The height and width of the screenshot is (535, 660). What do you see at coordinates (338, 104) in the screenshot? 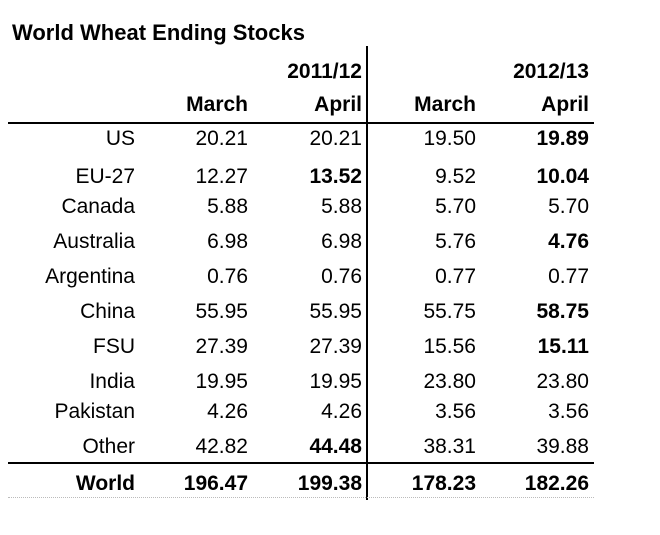
I see `header-month-2: April` at bounding box center [338, 104].